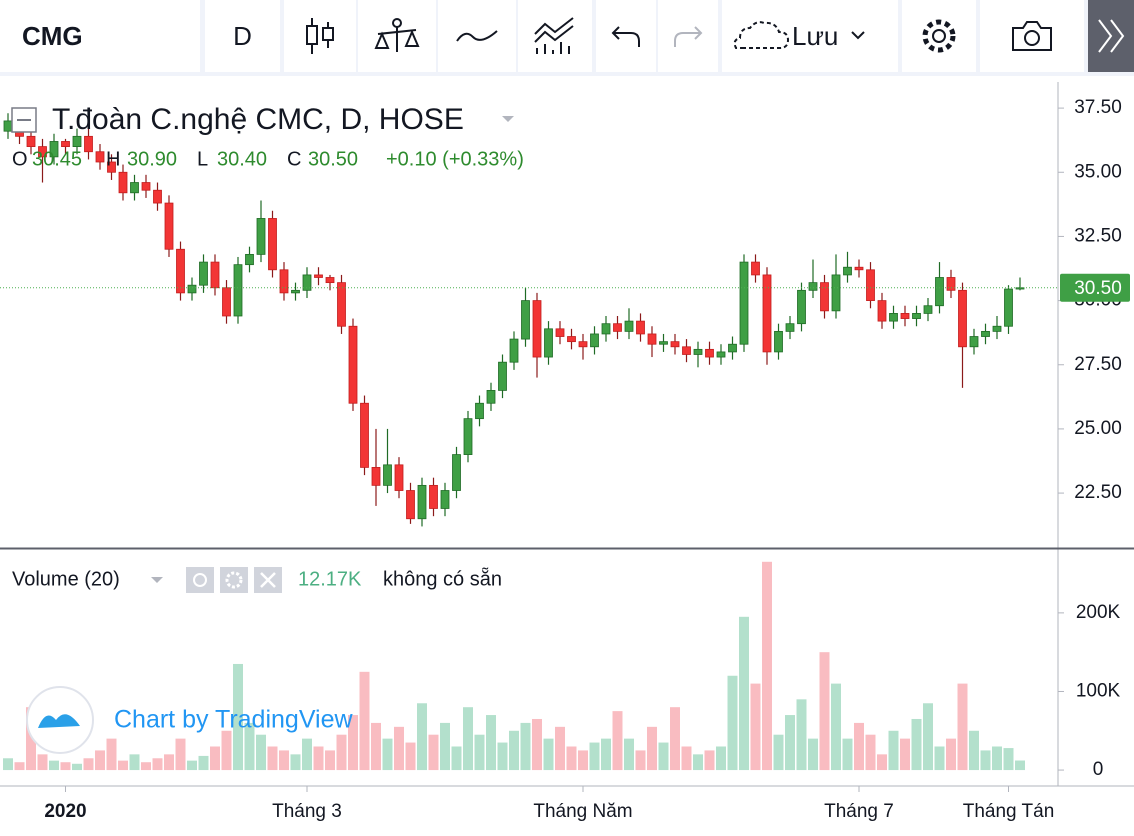 The height and width of the screenshot is (836, 1134). Describe the element at coordinates (397, 36) in the screenshot. I see `indicators-button` at that location.